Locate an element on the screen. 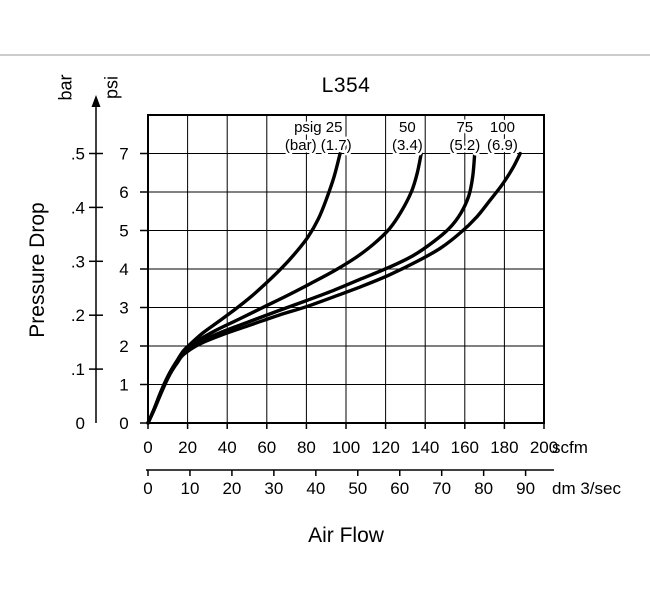 Image resolution: width=650 pixels, height=609 pixels. dm-tick-label: 50 is located at coordinates (357, 488).